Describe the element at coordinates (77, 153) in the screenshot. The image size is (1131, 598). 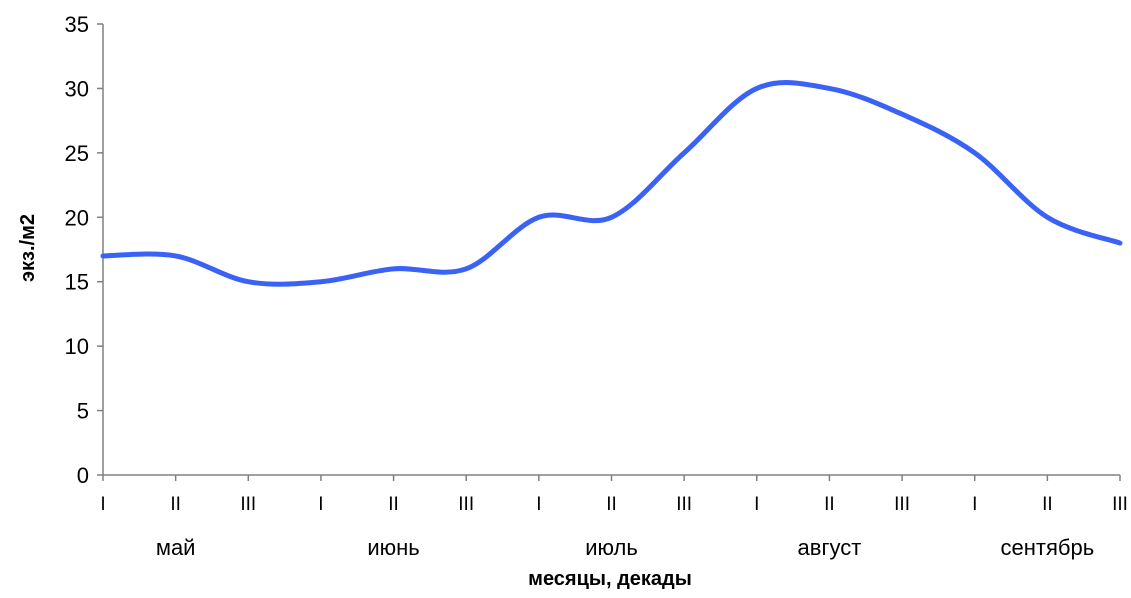
I see `y-tick-label: 25` at that location.